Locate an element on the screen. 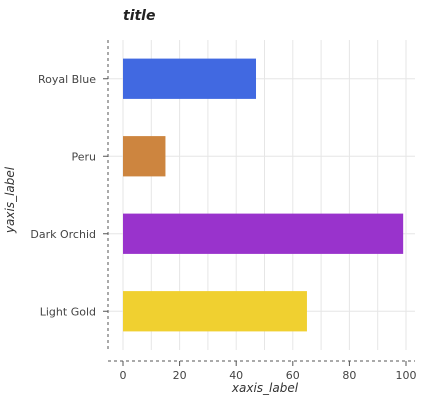 The image size is (423, 404). x-tick-label: 80 is located at coordinates (349, 375).